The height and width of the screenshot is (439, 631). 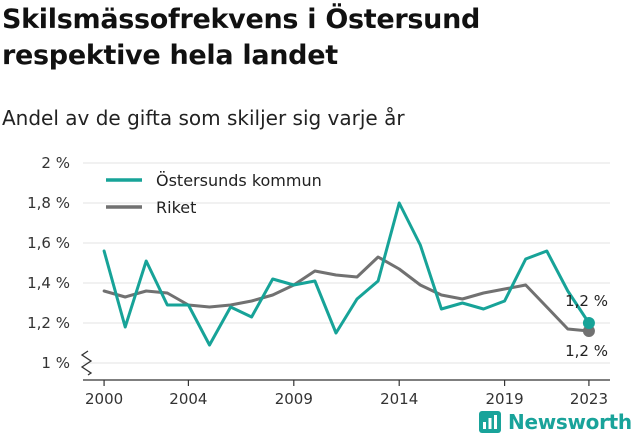 I want to click on series-end-point, so click(x=588, y=323).